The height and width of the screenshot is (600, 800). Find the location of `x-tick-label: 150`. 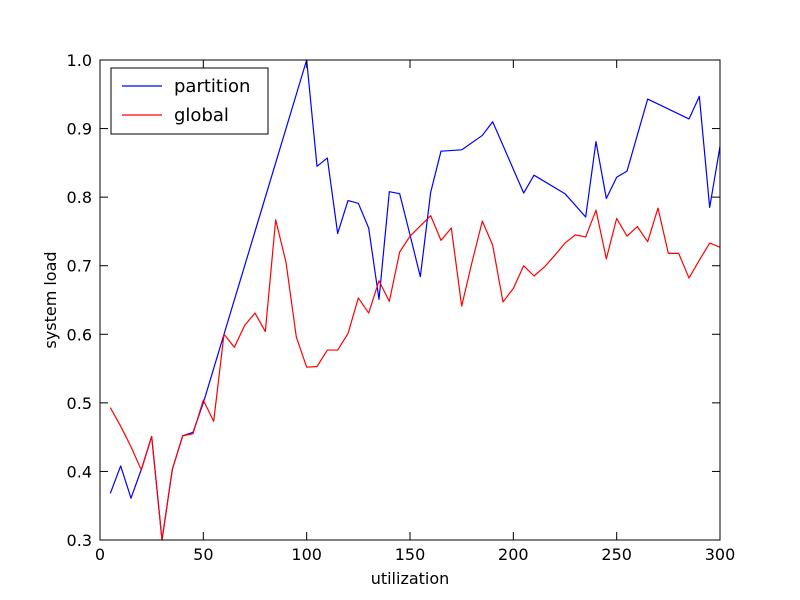

x-tick-label: 150 is located at coordinates (410, 554).